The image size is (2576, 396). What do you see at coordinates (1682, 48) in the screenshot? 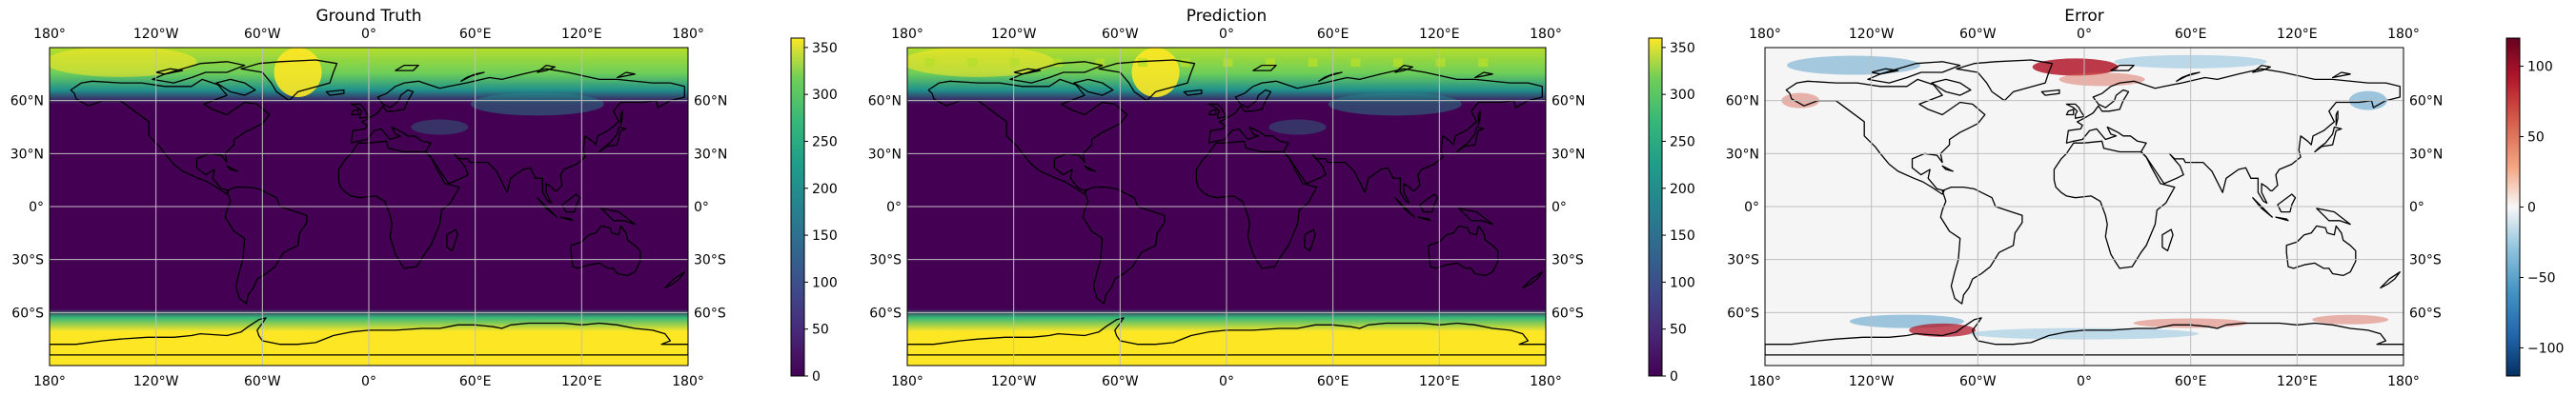
I see `colorbar-tick-label: 350` at bounding box center [1682, 48].